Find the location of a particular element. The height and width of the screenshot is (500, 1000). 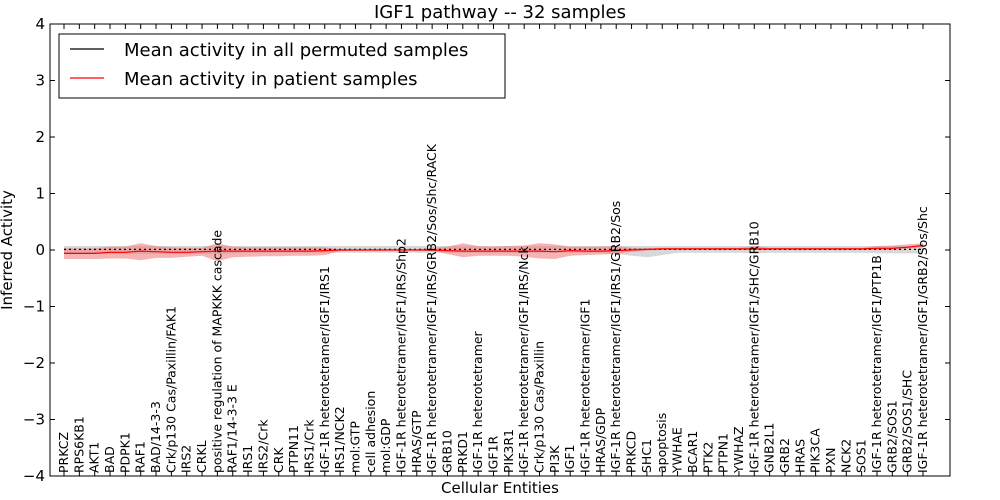

x-tick-label: IGF1R is located at coordinates (493, 454).